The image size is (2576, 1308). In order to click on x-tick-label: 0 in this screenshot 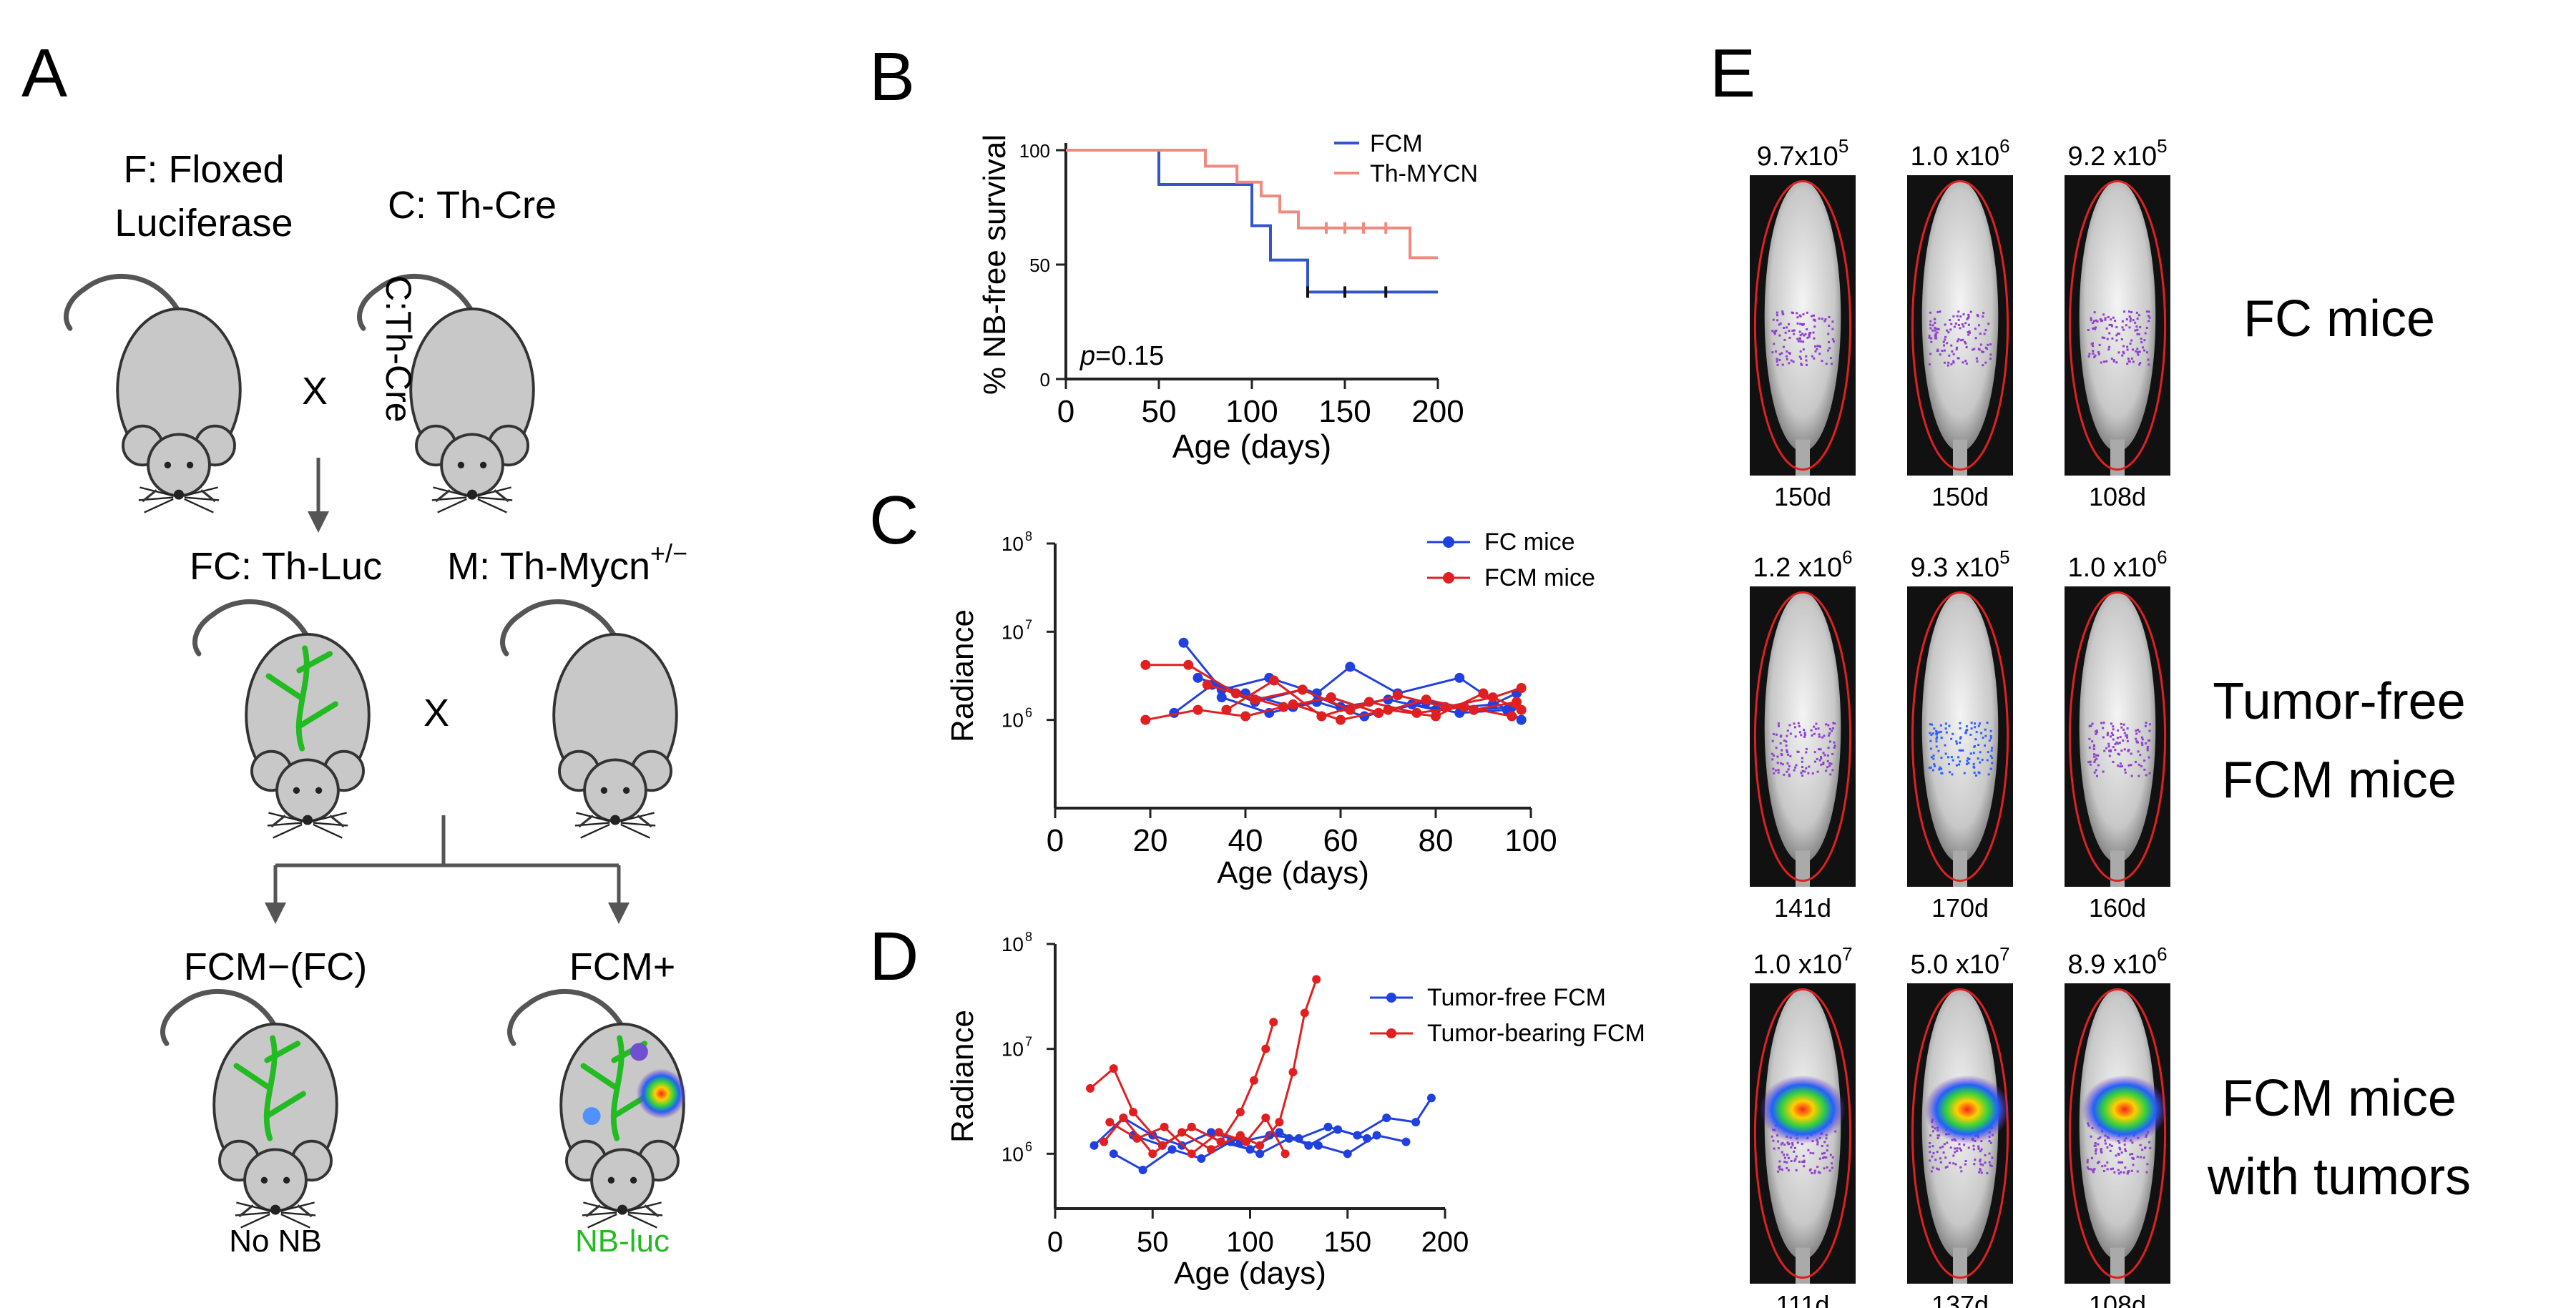, I will do `click(1055, 1242)`.